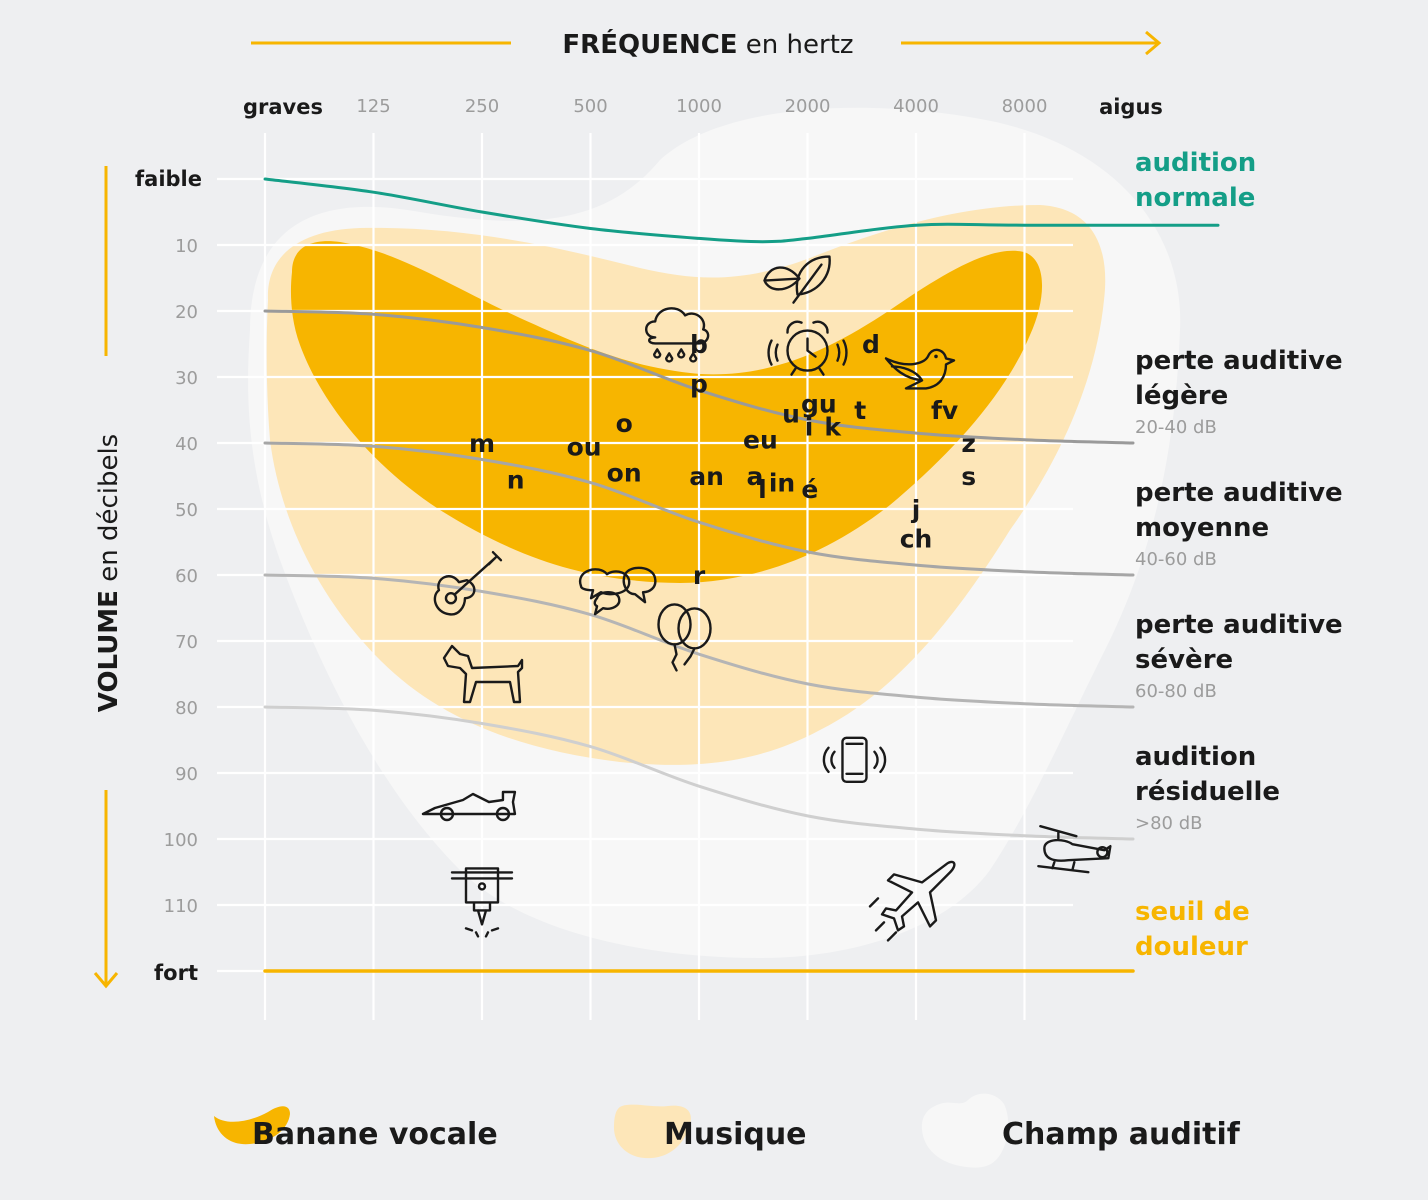  I want to click on y-label-faible: faible, so click(168, 179).